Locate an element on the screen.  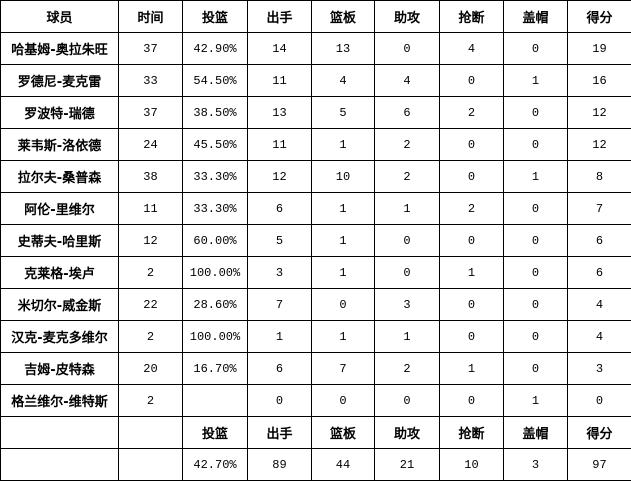
cell-助攻: 3 is located at coordinates (407, 304).